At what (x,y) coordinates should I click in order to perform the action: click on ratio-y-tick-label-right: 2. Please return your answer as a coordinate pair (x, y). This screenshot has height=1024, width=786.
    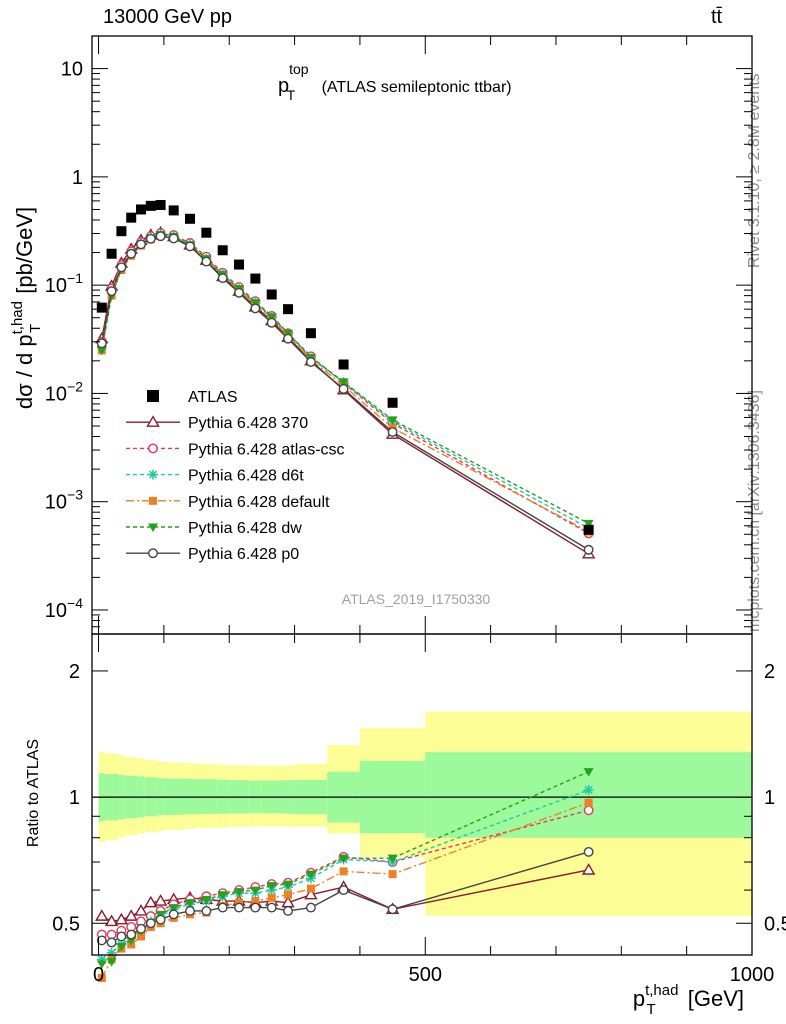
    Looking at the image, I should click on (769, 672).